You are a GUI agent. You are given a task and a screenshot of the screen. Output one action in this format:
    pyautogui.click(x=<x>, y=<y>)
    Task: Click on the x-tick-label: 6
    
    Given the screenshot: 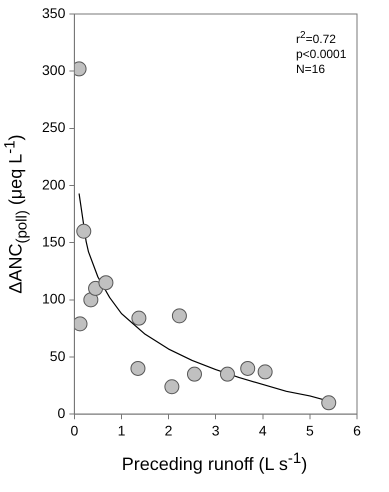 What is the action you would take?
    pyautogui.click(x=357, y=430)
    